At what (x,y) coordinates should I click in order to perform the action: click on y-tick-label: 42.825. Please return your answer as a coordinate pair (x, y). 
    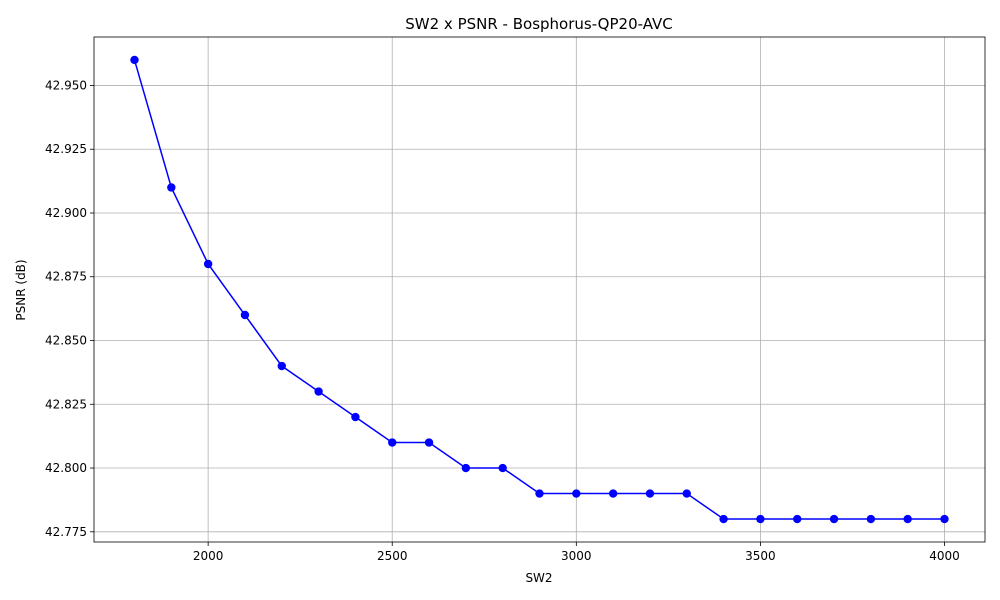
    Looking at the image, I should click on (66, 404).